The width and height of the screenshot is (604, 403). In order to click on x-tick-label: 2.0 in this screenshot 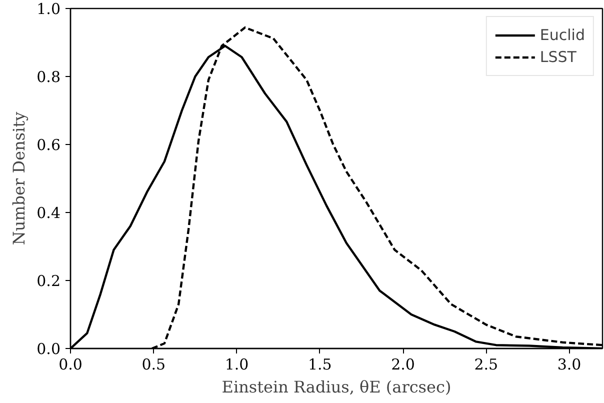, I will do `click(403, 365)`.